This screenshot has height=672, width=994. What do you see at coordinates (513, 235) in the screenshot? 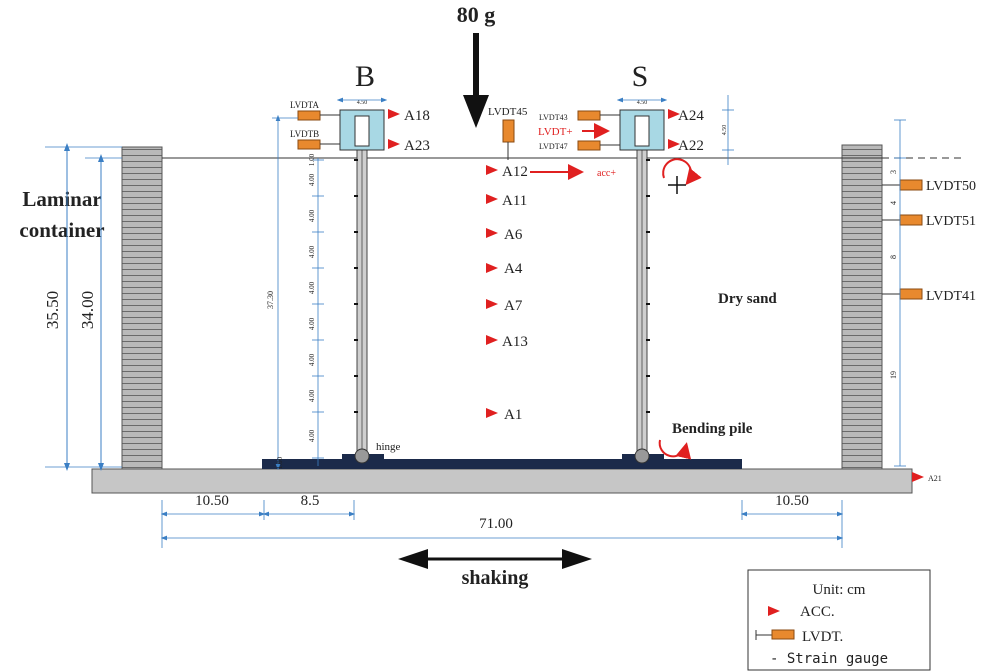
I see `acc-a6-label: A6` at bounding box center [513, 235].